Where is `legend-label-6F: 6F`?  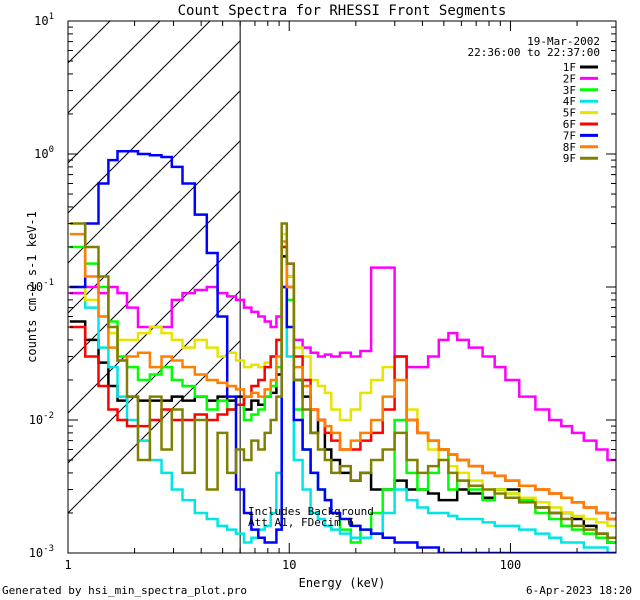
legend-label-6F: 6F is located at coordinates (569, 124).